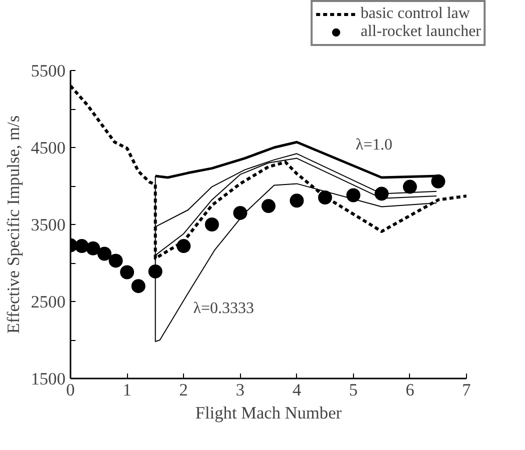 This screenshot has width=525, height=450. Describe the element at coordinates (268, 413) in the screenshot. I see `x-axis-title: Flight Mach Number` at that location.